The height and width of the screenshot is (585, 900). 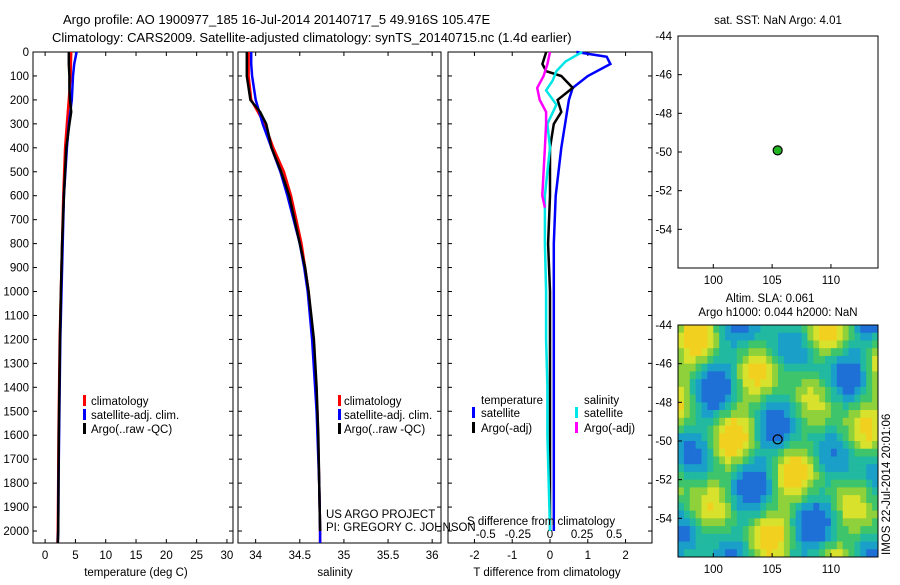 I want to click on x-tick-label: 0, so click(x=45, y=556).